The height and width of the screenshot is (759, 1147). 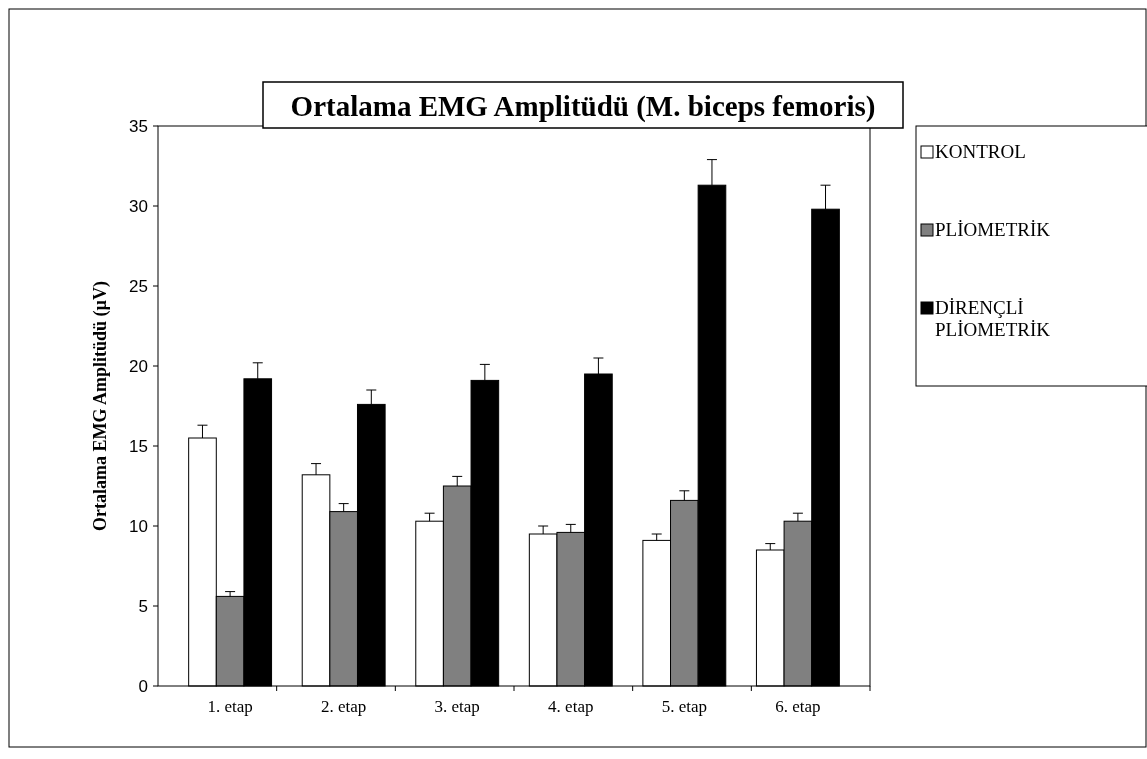 I want to click on y-tick-label: 0, so click(x=143, y=686).